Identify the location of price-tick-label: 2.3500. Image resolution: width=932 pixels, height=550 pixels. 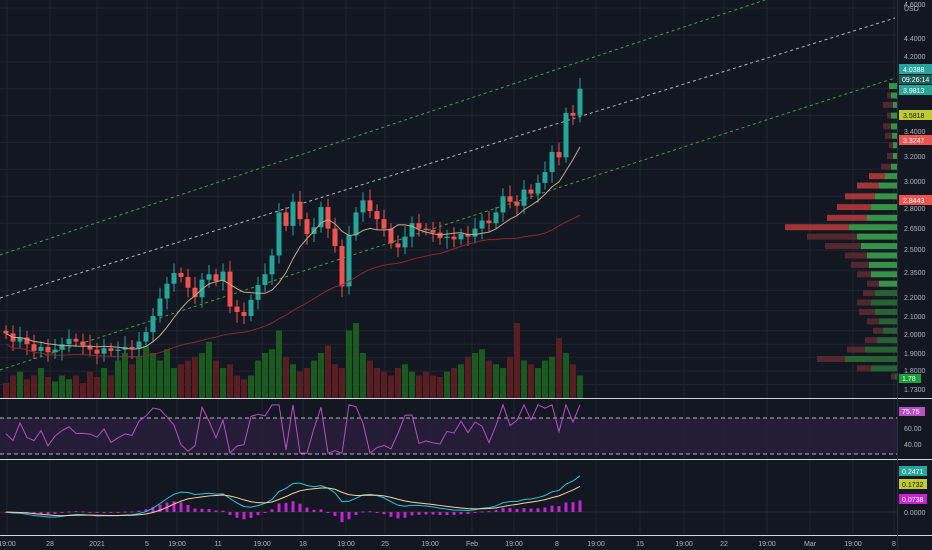
(915, 273).